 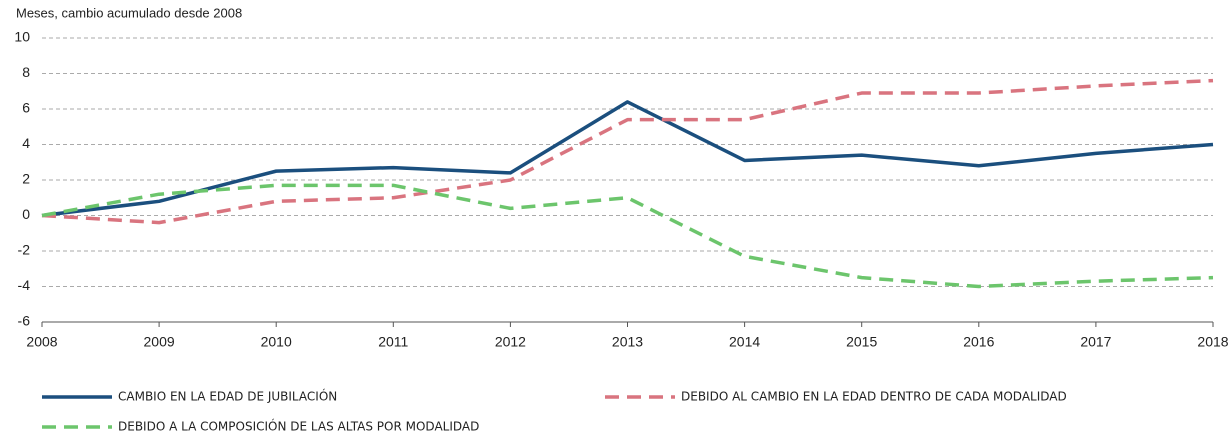 I want to click on x-tick-label: 2017, so click(x=1095, y=342).